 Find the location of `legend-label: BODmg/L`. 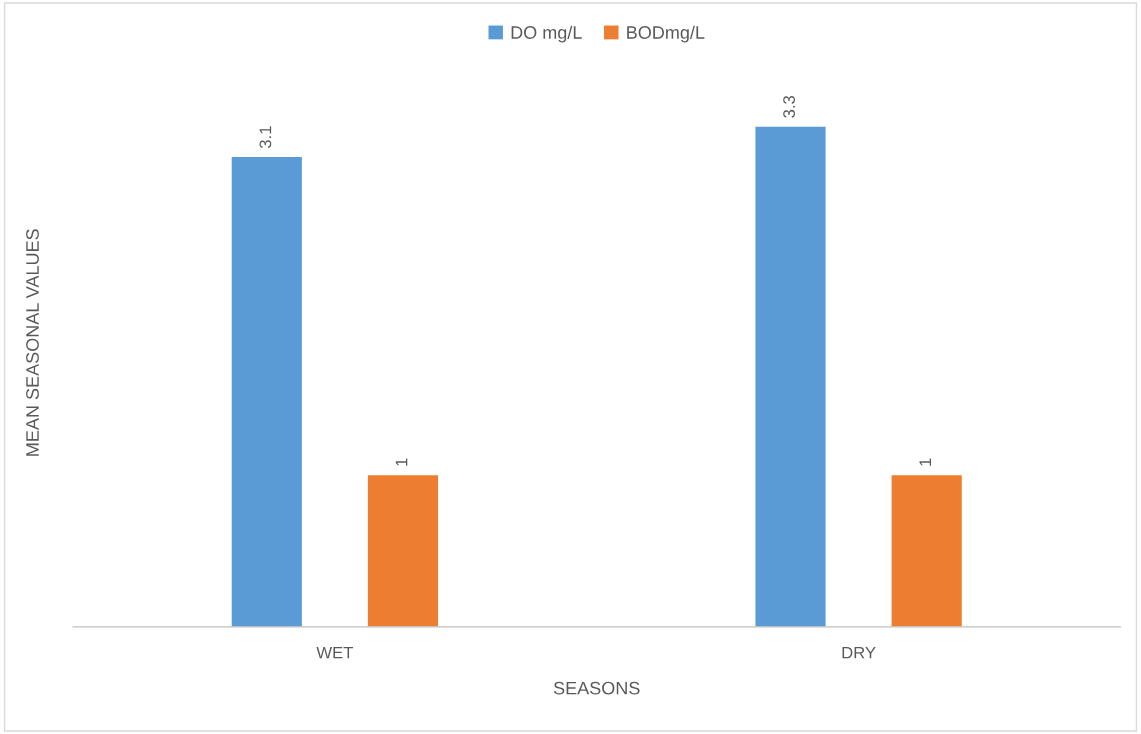

legend-label: BODmg/L is located at coordinates (666, 34).